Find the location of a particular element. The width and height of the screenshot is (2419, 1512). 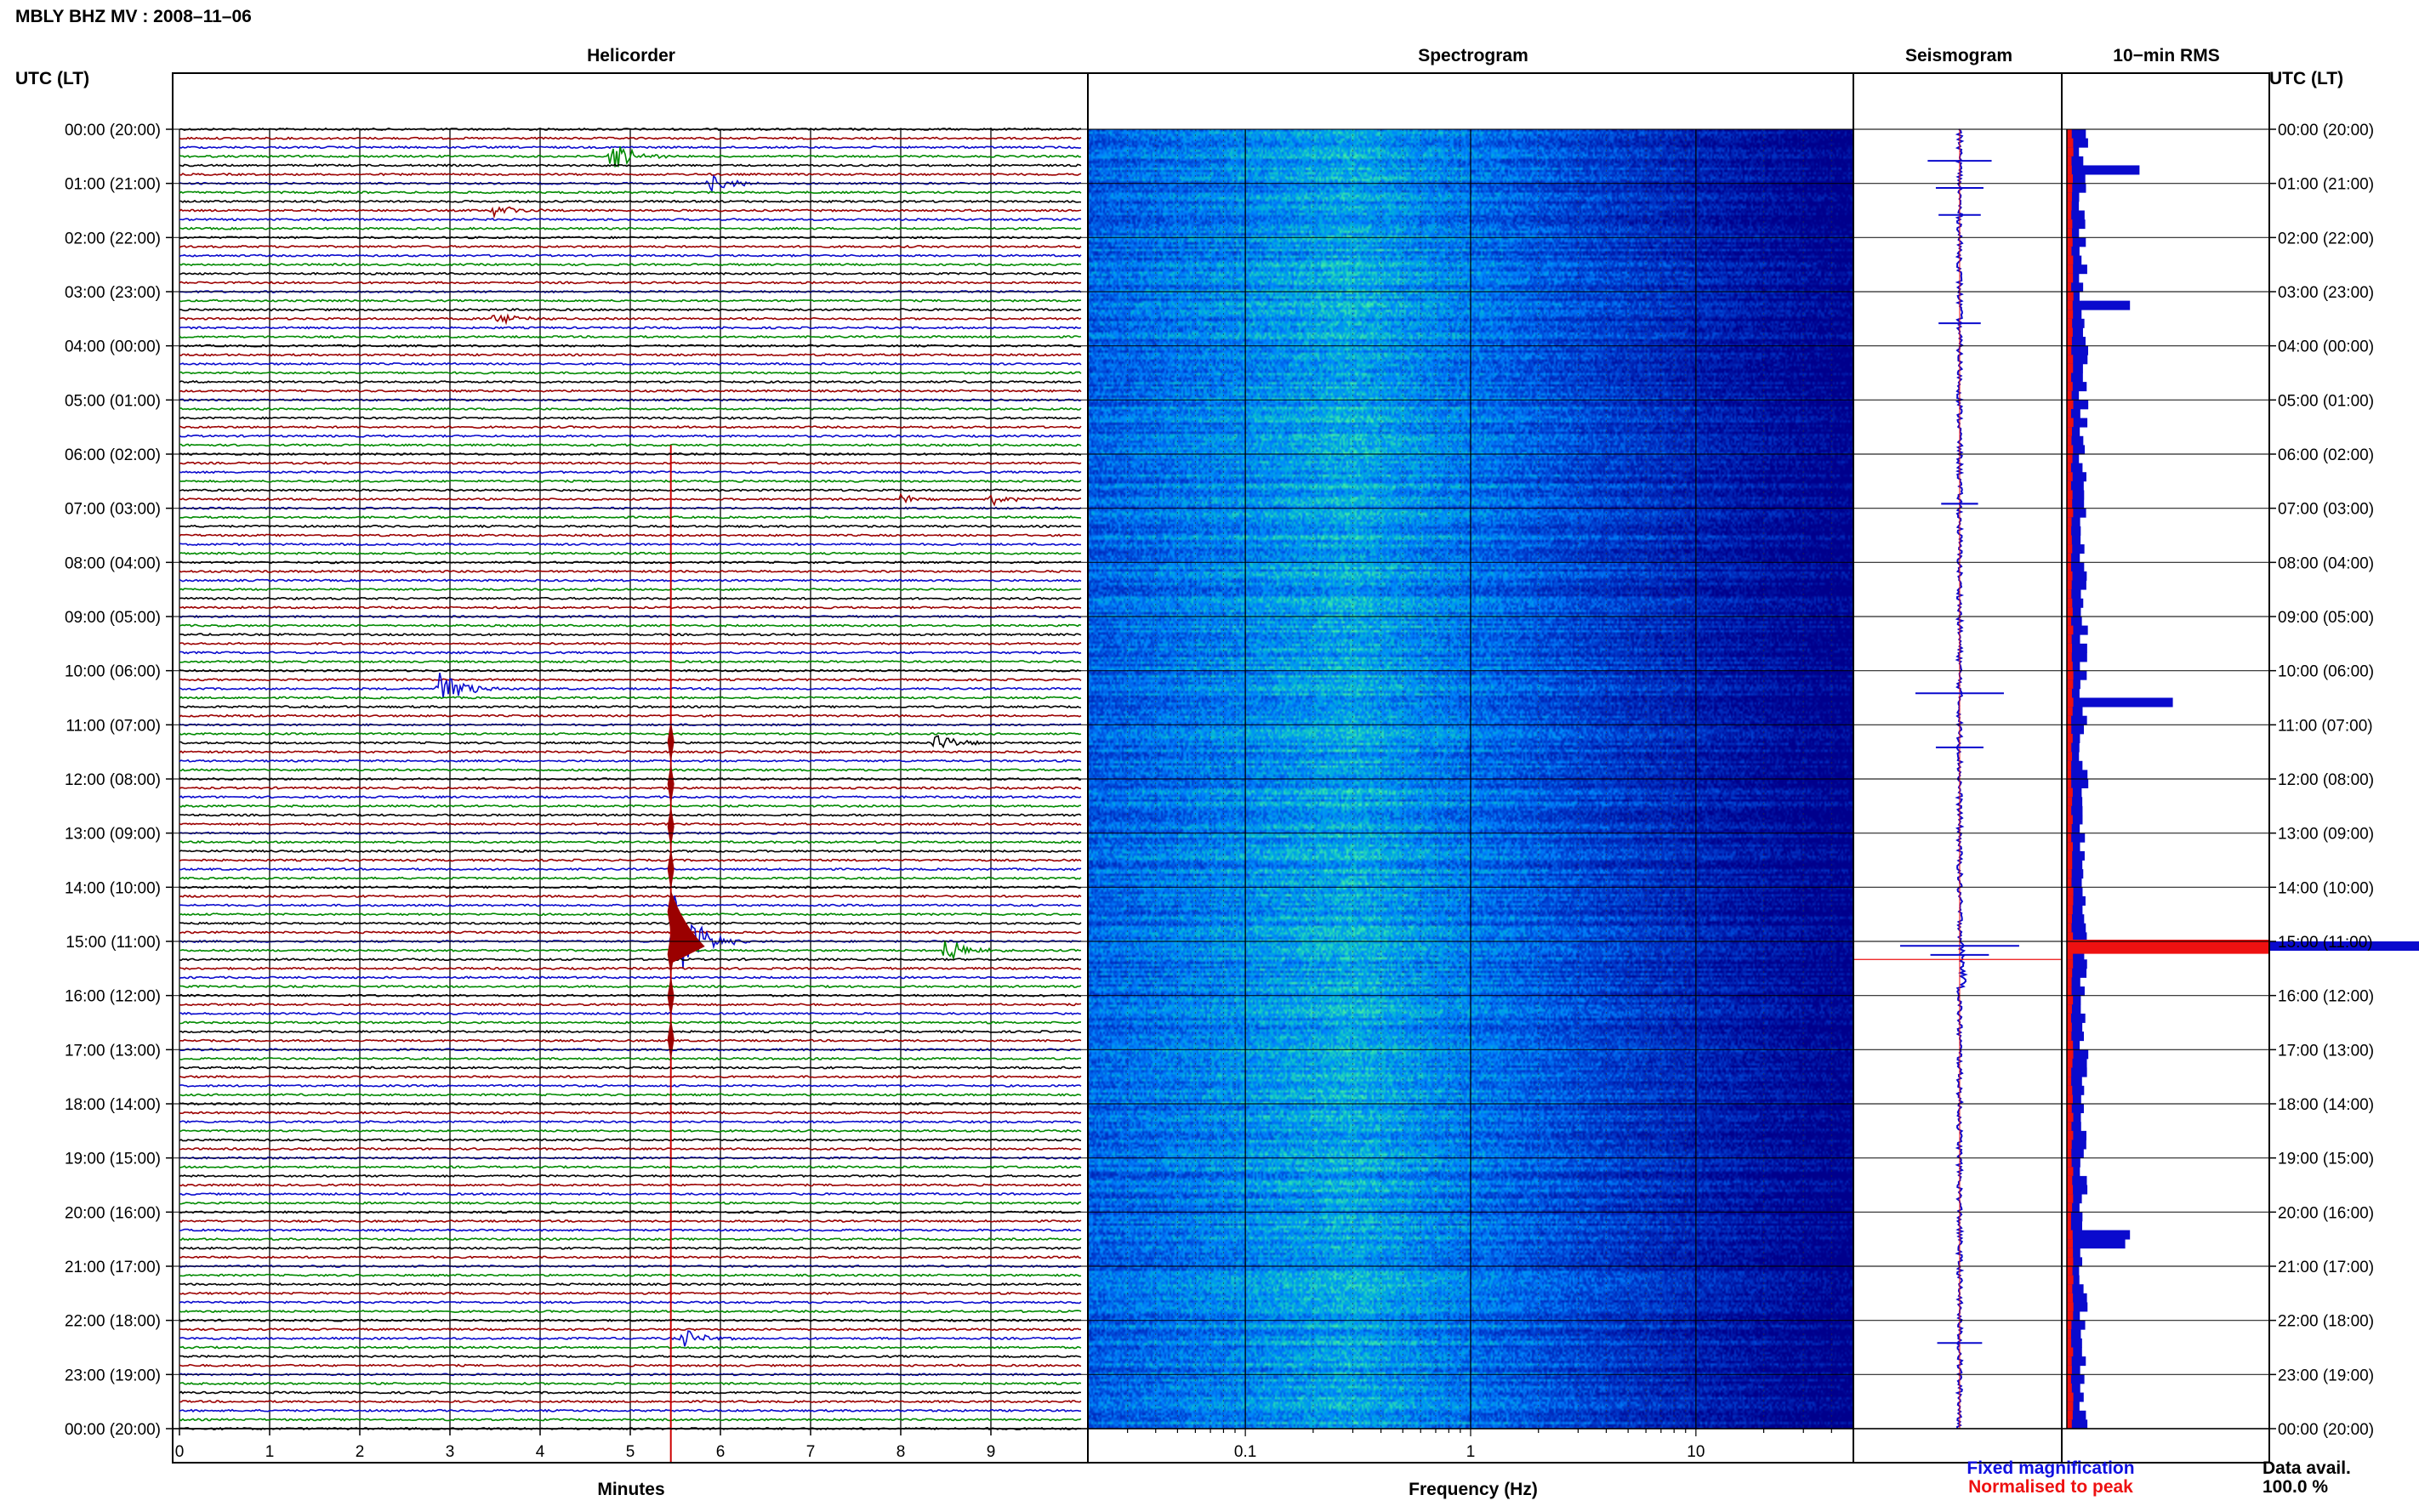

time-tick-label-right: 14:00 (10:00) is located at coordinates (2326, 888).